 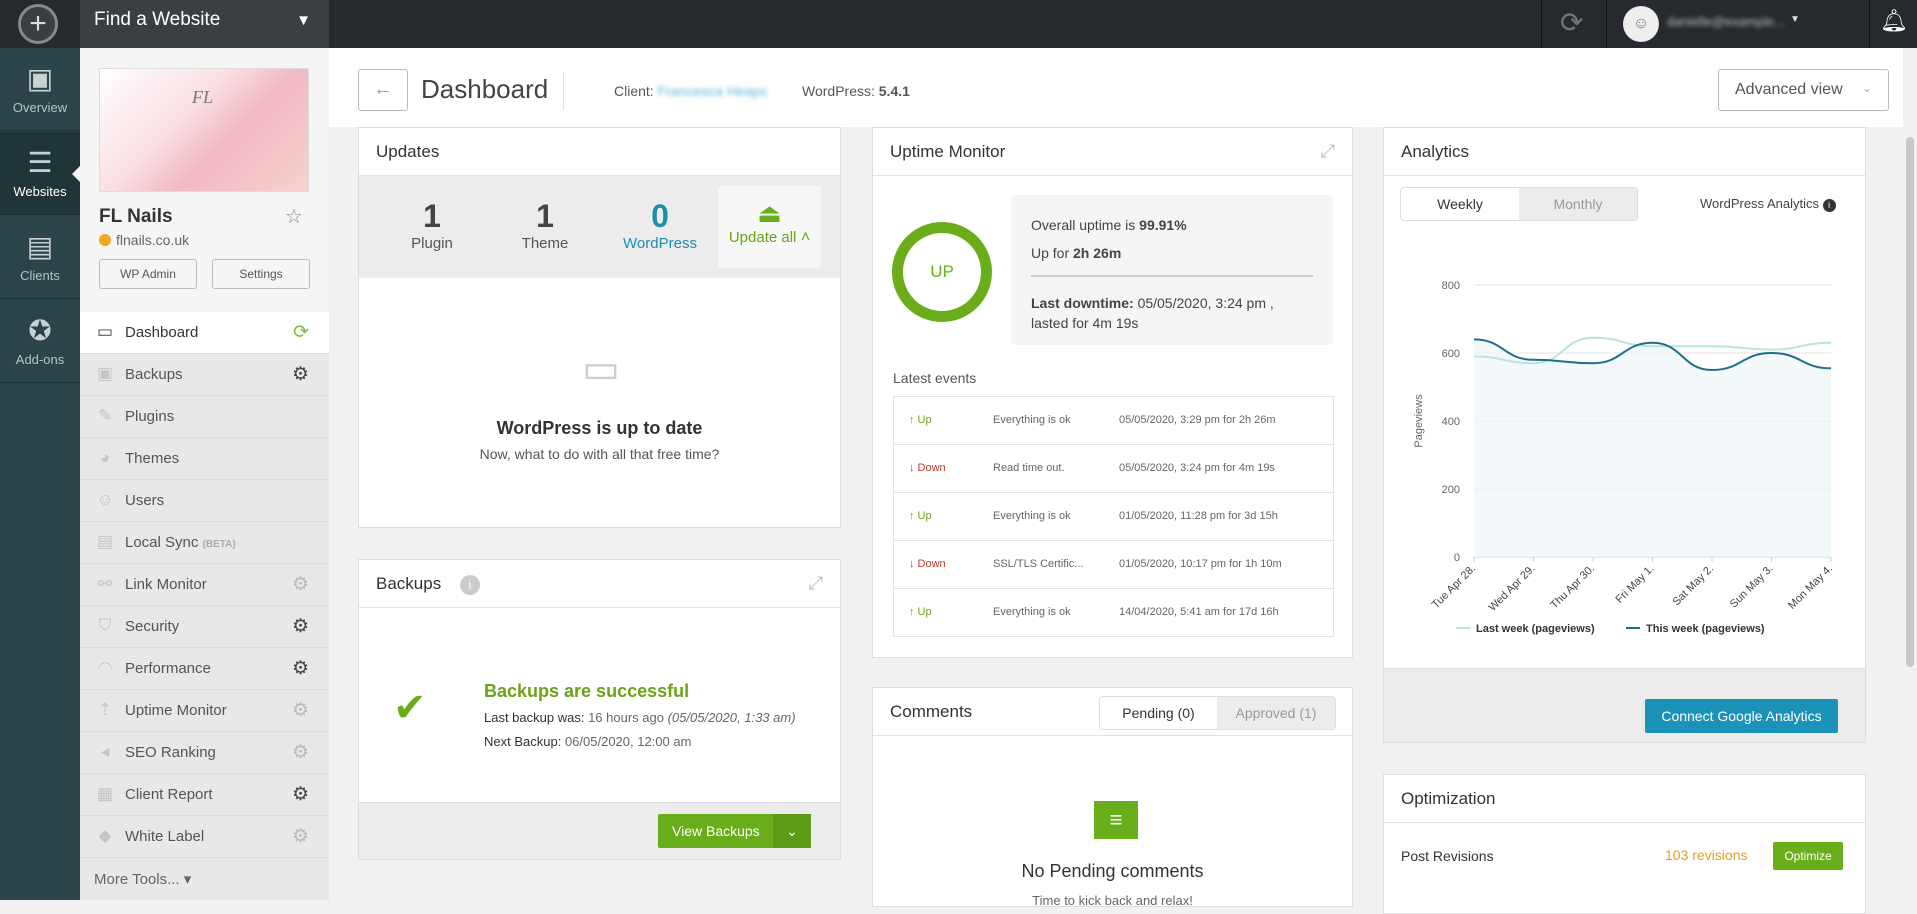 What do you see at coordinates (383, 90) in the screenshot?
I see `back-button: ←` at bounding box center [383, 90].